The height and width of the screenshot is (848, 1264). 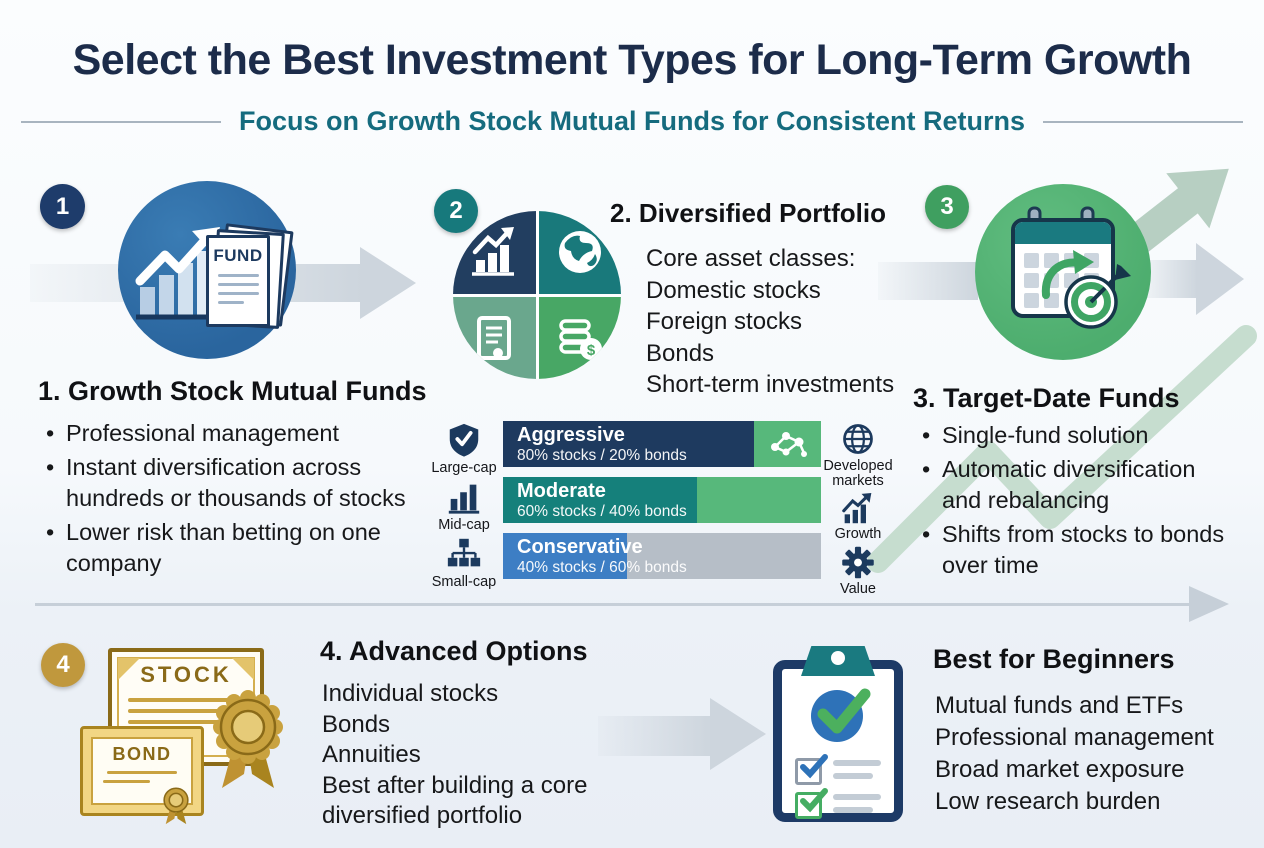 I want to click on list-item: Lower risk than betting on one company, so click(x=243, y=548).